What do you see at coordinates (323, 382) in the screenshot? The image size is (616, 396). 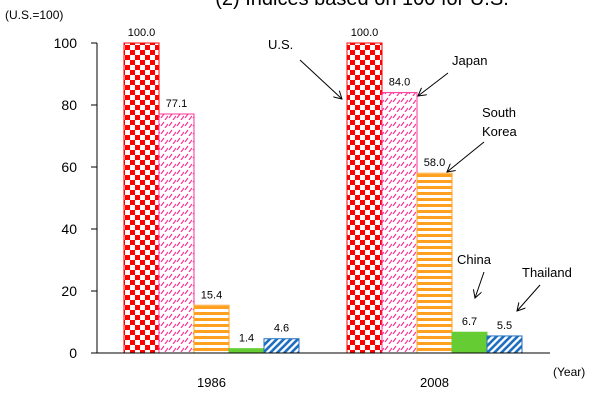 I see `x-axis-tick-labels: 1986 2008` at bounding box center [323, 382].